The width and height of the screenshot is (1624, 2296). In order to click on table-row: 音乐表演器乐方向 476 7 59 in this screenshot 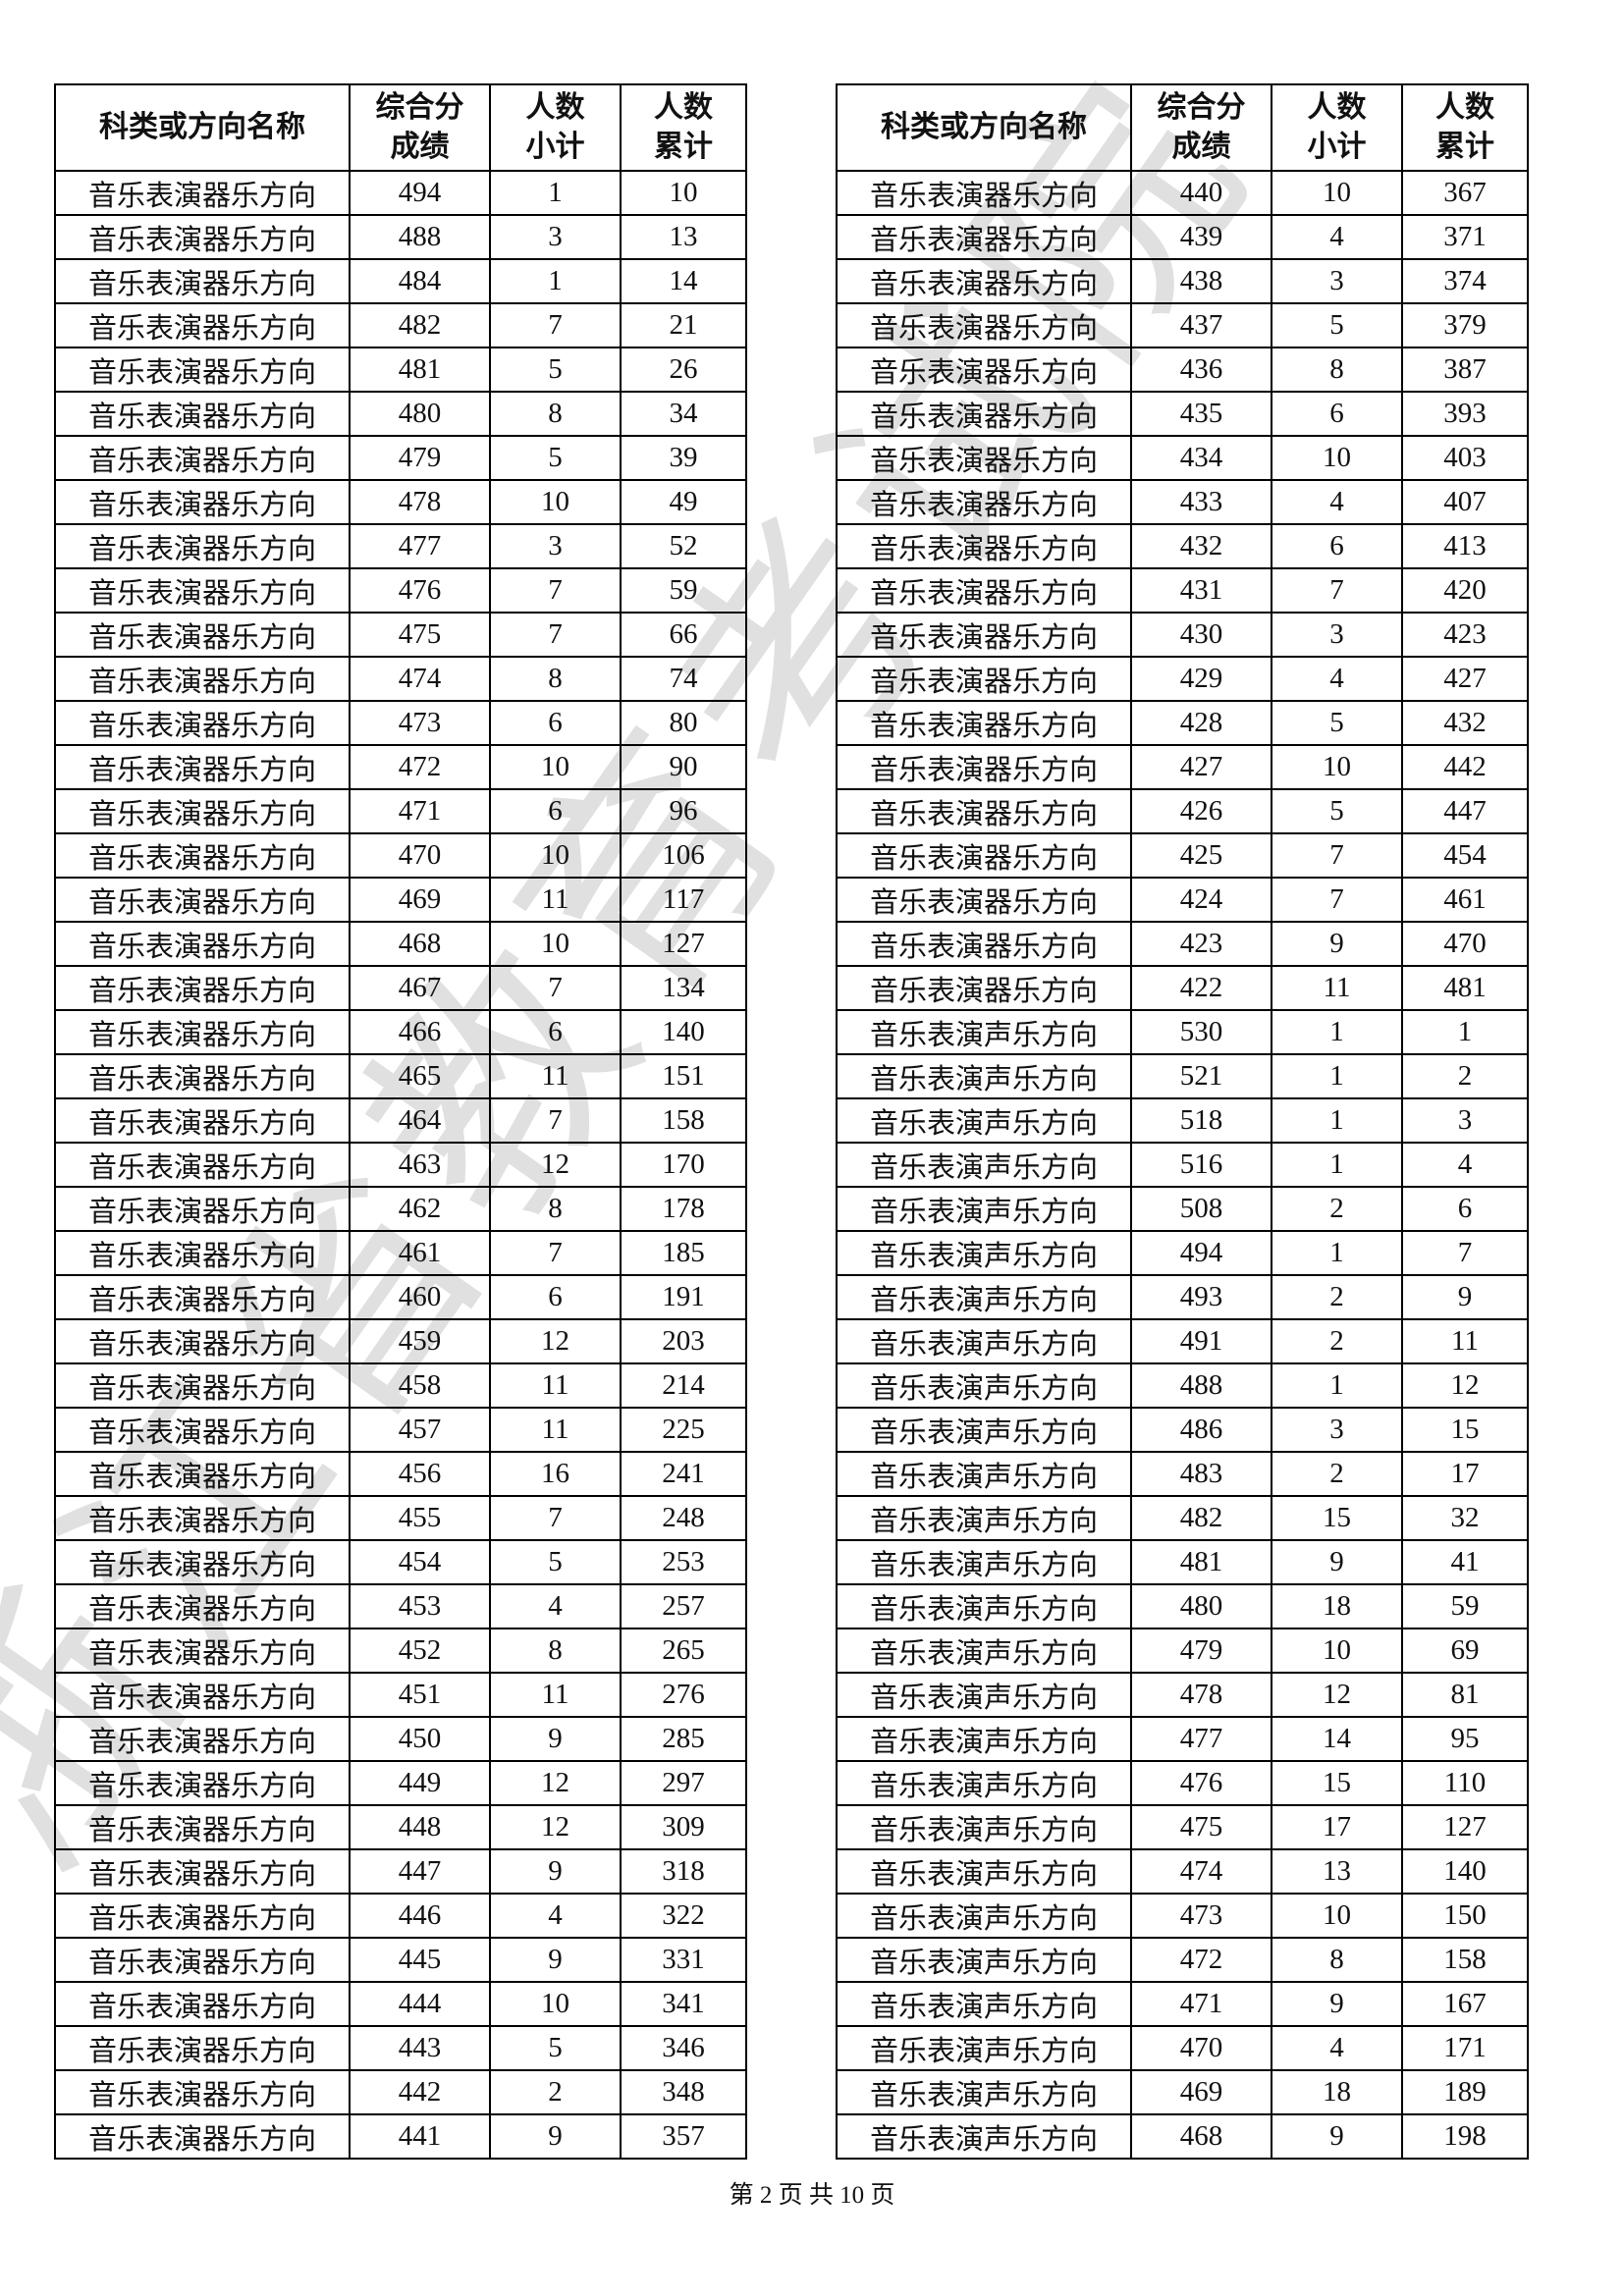, I will do `click(400, 591)`.